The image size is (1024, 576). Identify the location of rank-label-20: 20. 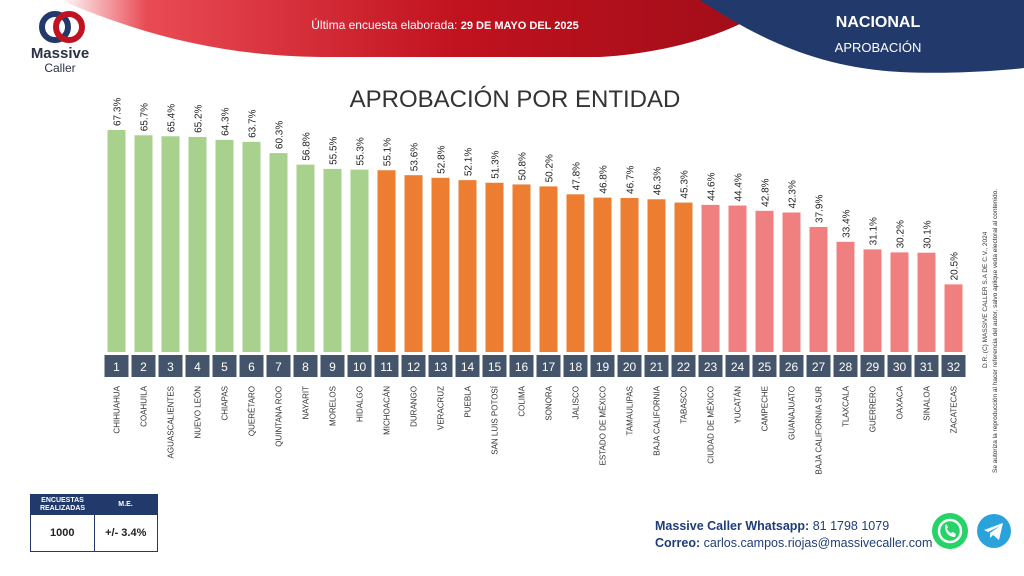
(630, 367).